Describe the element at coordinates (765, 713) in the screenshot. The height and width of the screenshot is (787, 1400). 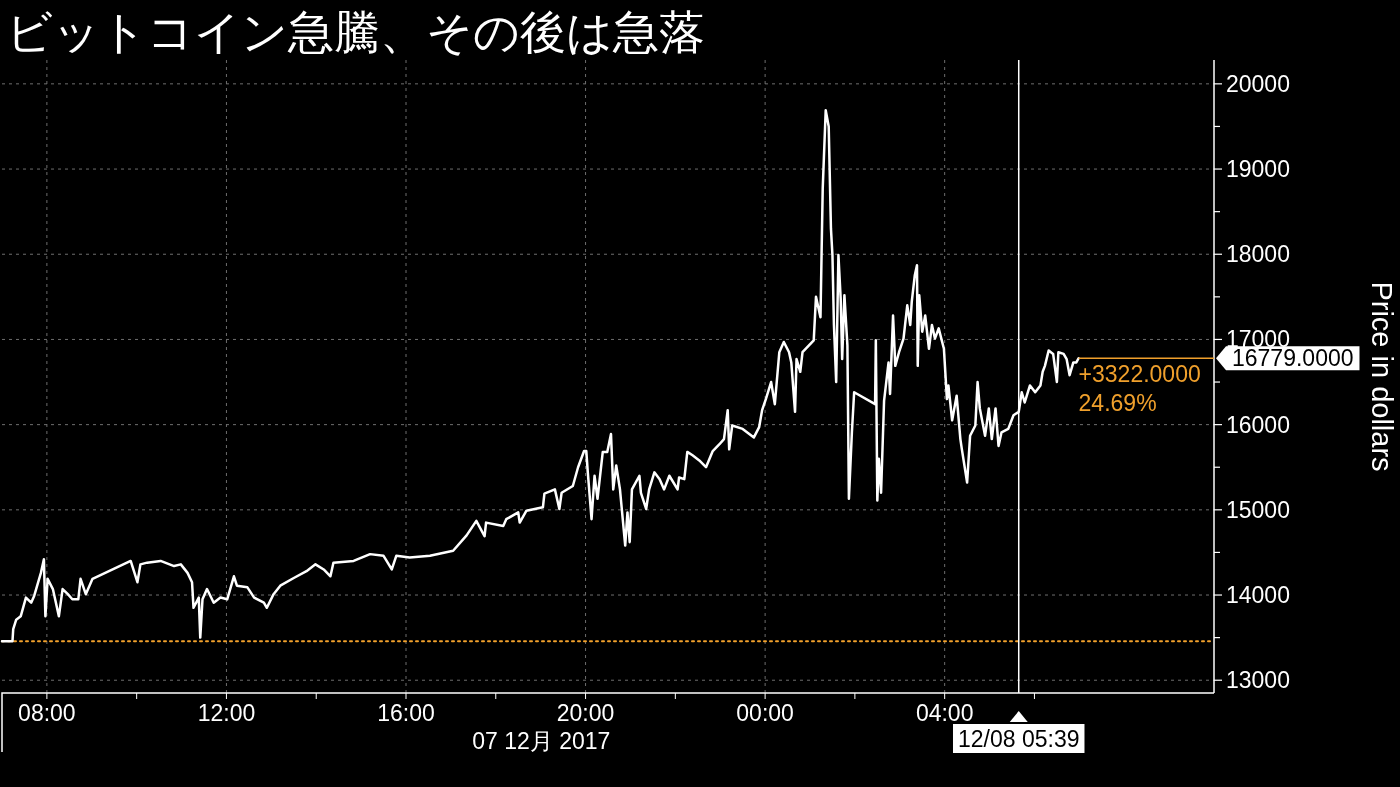
I see `x-tick-label: 00:00` at that location.